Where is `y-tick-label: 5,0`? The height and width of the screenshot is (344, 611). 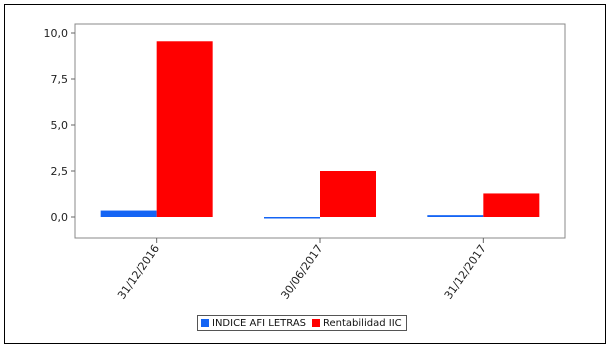 y-tick-label: 5,0 is located at coordinates (60, 125).